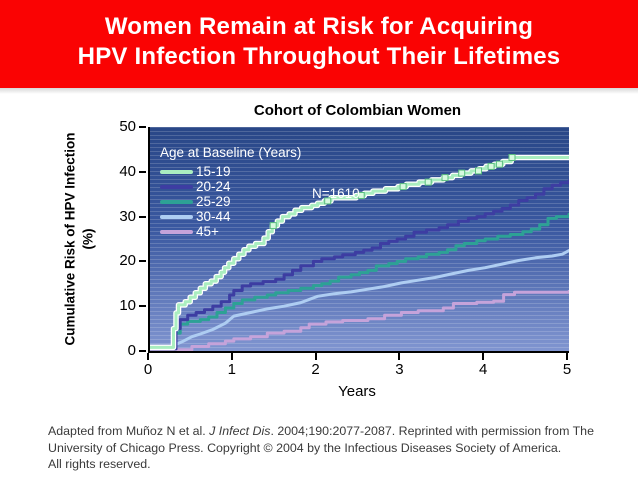 This screenshot has width=638, height=479. Describe the element at coordinates (87, 239) in the screenshot. I see `y-axis-label-line2: (%)` at that location.